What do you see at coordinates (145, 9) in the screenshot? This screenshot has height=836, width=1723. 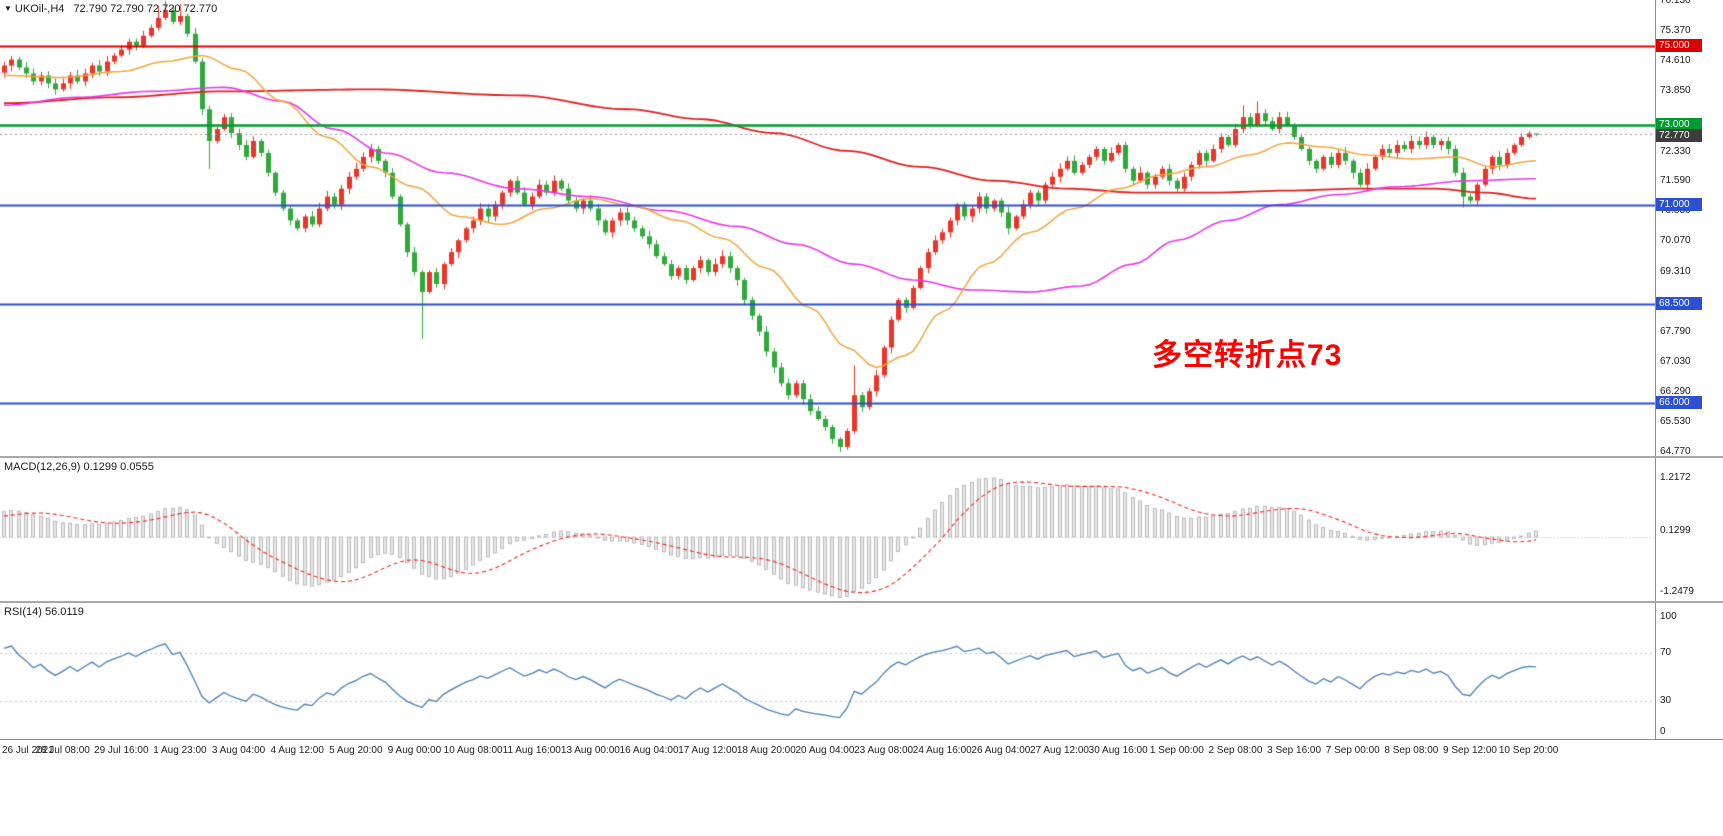 I see `ohlc-values: 72.790 72.790 72.720 72.770` at bounding box center [145, 9].